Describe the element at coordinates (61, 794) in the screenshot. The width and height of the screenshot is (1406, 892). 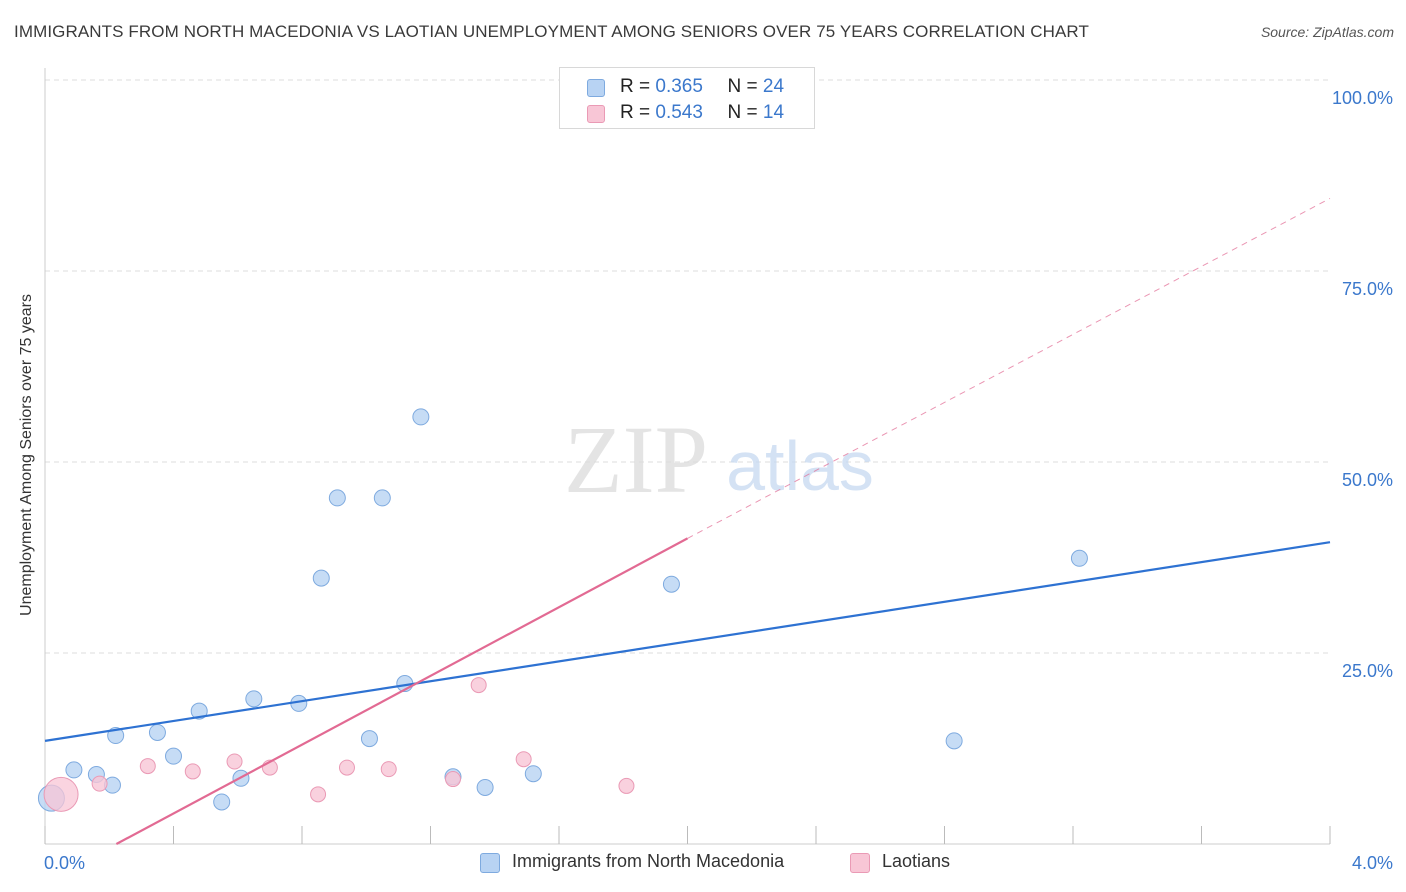
I see `laotians-point-large` at that location.